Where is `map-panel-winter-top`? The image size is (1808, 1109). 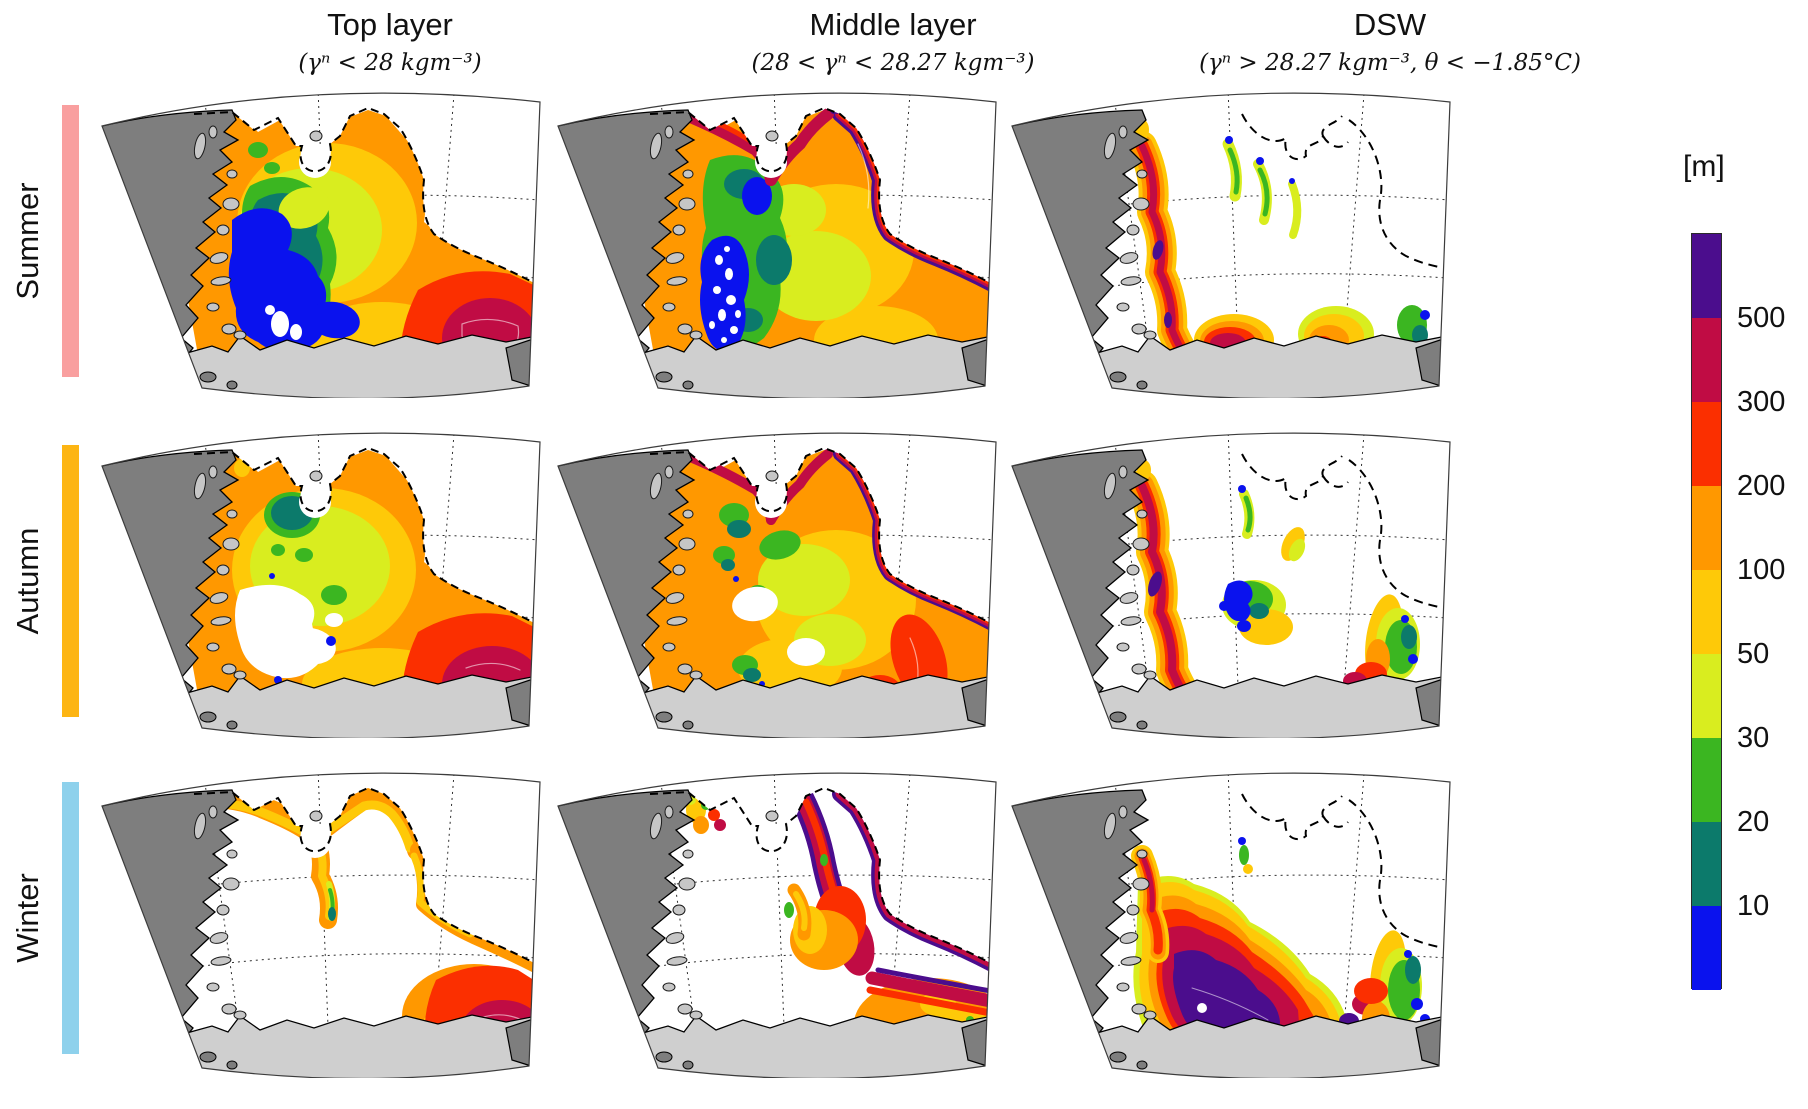
map-panel-winter-top is located at coordinates (312, 924).